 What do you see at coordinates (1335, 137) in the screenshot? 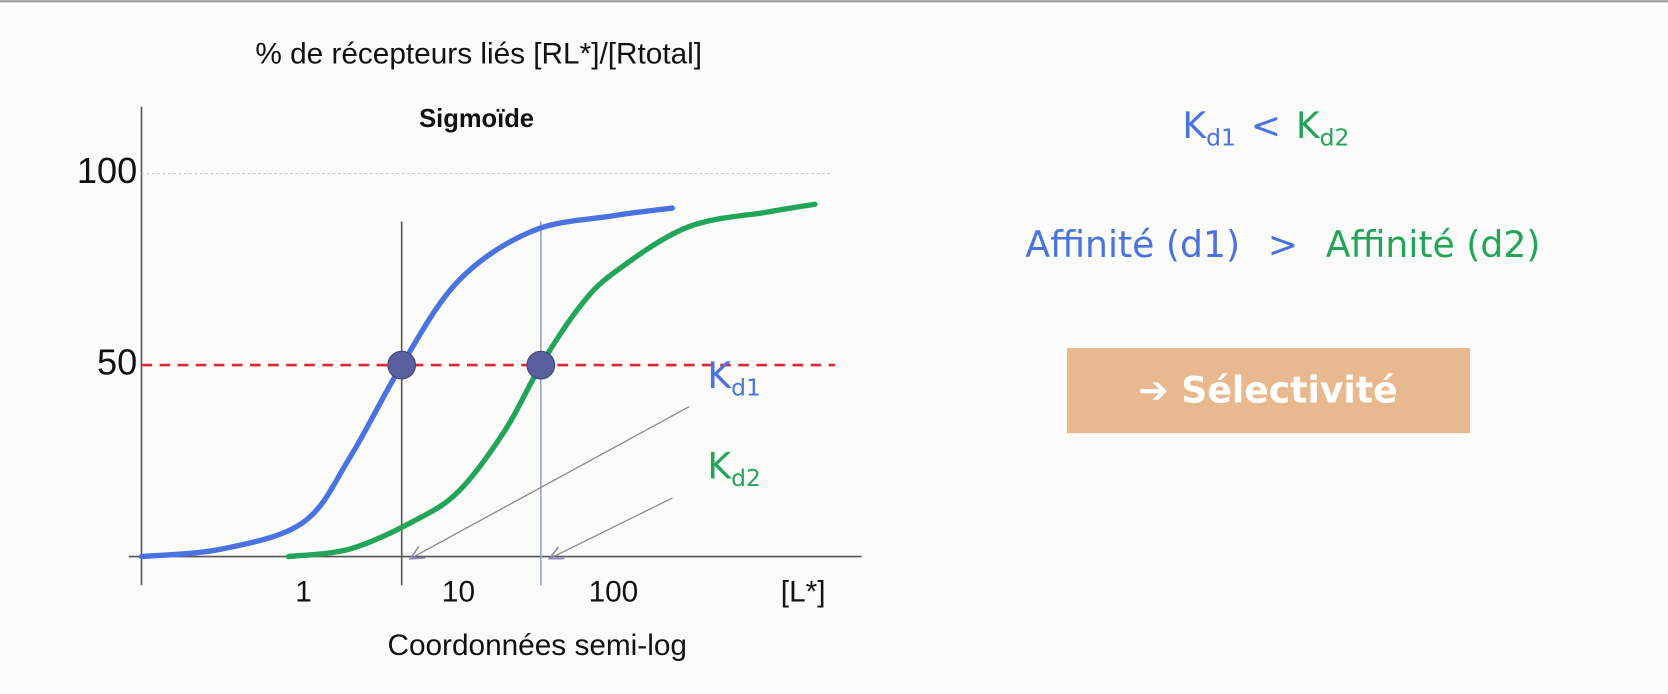
I see `kd2-sub: d2` at bounding box center [1335, 137].